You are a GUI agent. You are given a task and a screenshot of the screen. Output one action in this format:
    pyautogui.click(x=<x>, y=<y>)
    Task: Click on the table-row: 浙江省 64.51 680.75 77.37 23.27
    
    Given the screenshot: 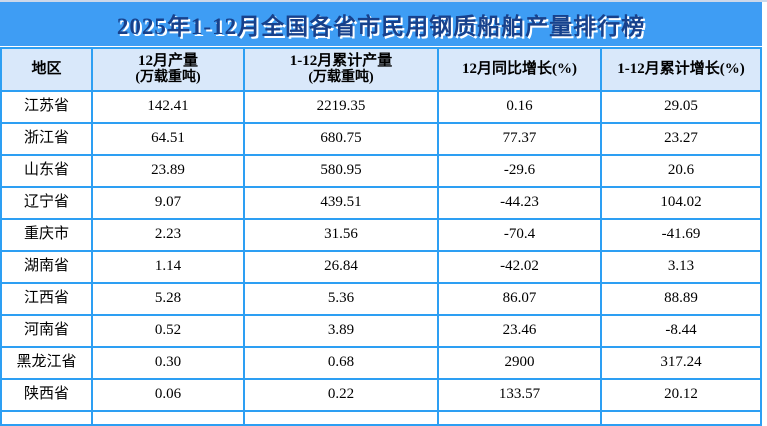 What is the action you would take?
    pyautogui.click(x=381, y=140)
    